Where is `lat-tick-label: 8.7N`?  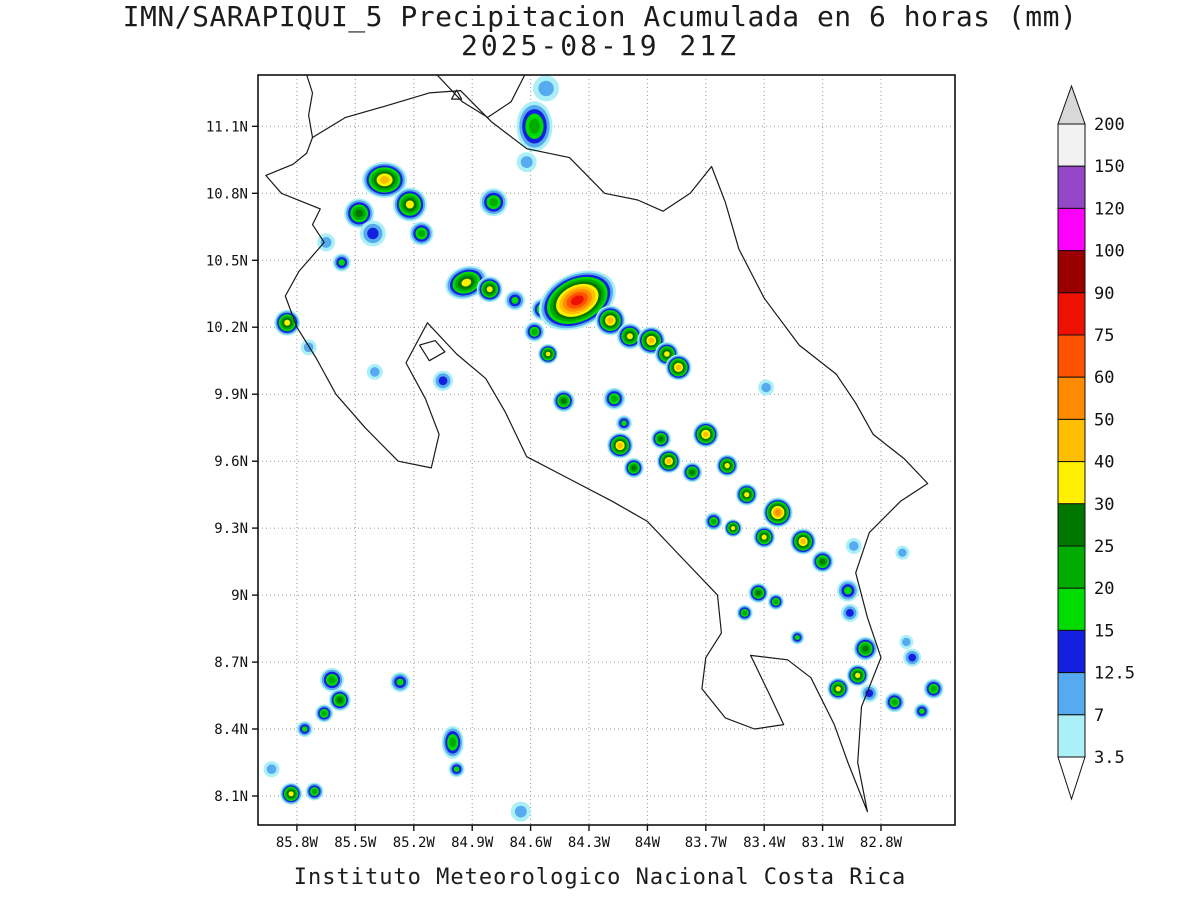
lat-tick-label: 8.7N is located at coordinates (231, 663).